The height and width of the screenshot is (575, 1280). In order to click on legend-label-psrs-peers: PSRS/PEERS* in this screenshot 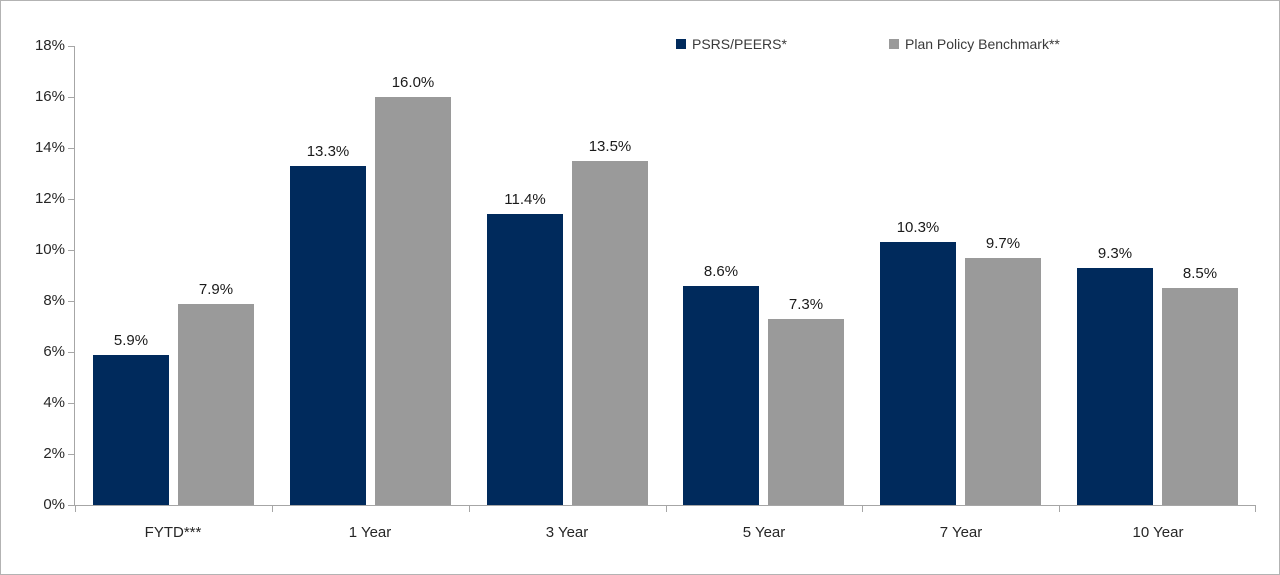, I will do `click(739, 44)`.